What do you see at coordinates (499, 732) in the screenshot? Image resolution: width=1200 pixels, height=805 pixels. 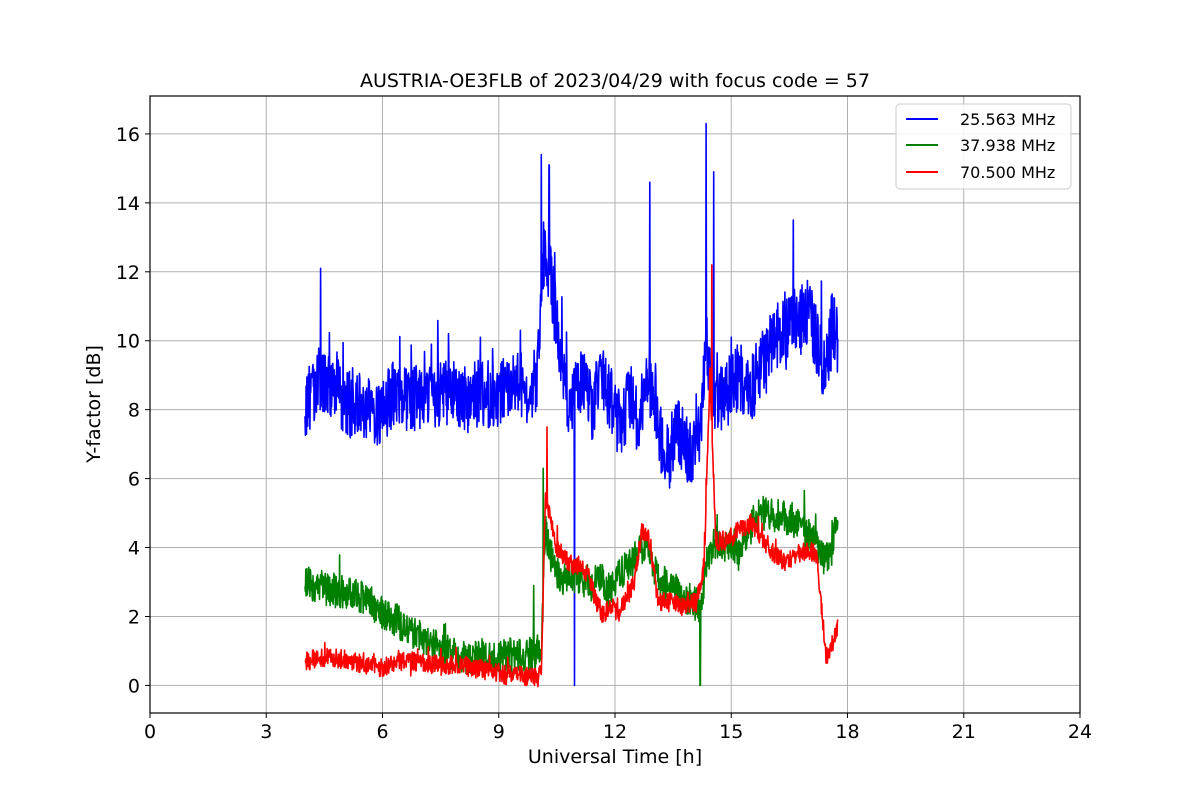 I see `x-tick-label: 9` at bounding box center [499, 732].